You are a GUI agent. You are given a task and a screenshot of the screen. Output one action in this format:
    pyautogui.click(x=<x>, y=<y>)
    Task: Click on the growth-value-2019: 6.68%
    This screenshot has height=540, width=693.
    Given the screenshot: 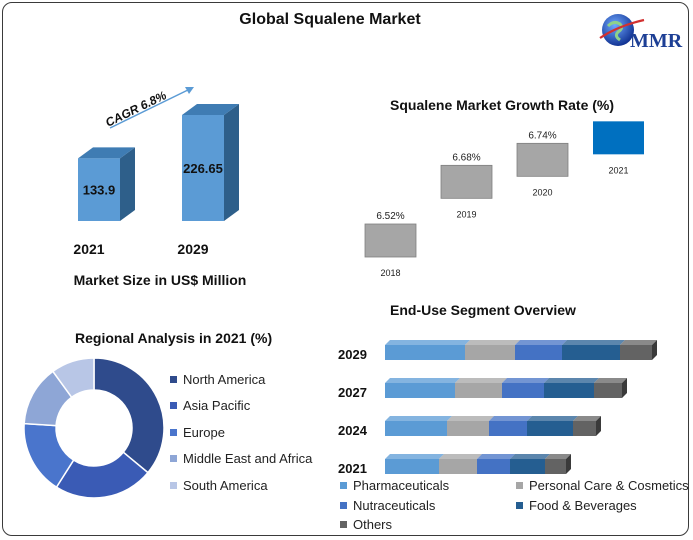 What is the action you would take?
    pyautogui.click(x=466, y=157)
    